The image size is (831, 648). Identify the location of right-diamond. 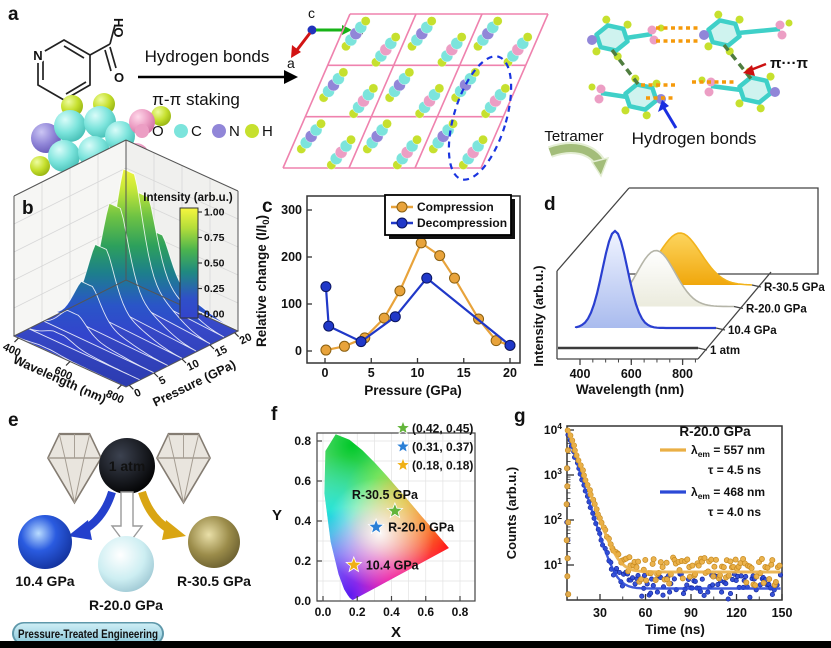
(183, 468).